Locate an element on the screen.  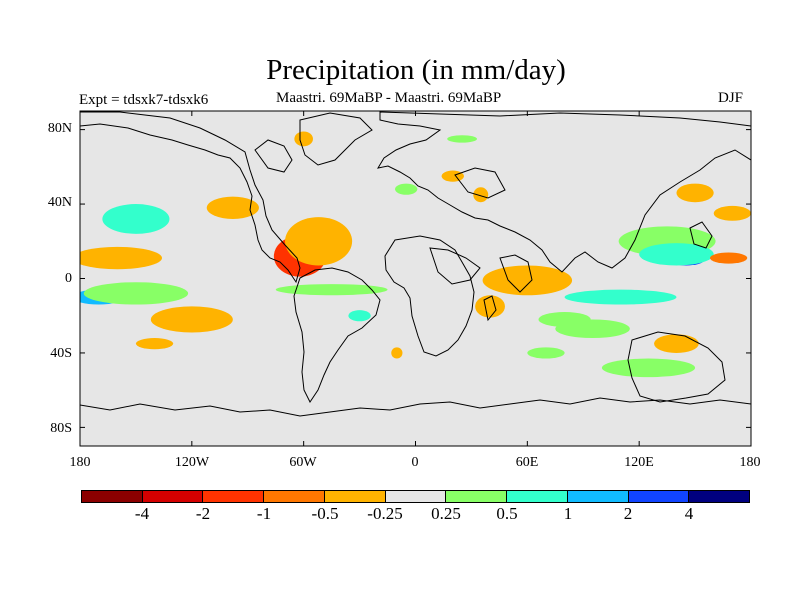
colorbar-label: 4 is located at coordinates (689, 513).